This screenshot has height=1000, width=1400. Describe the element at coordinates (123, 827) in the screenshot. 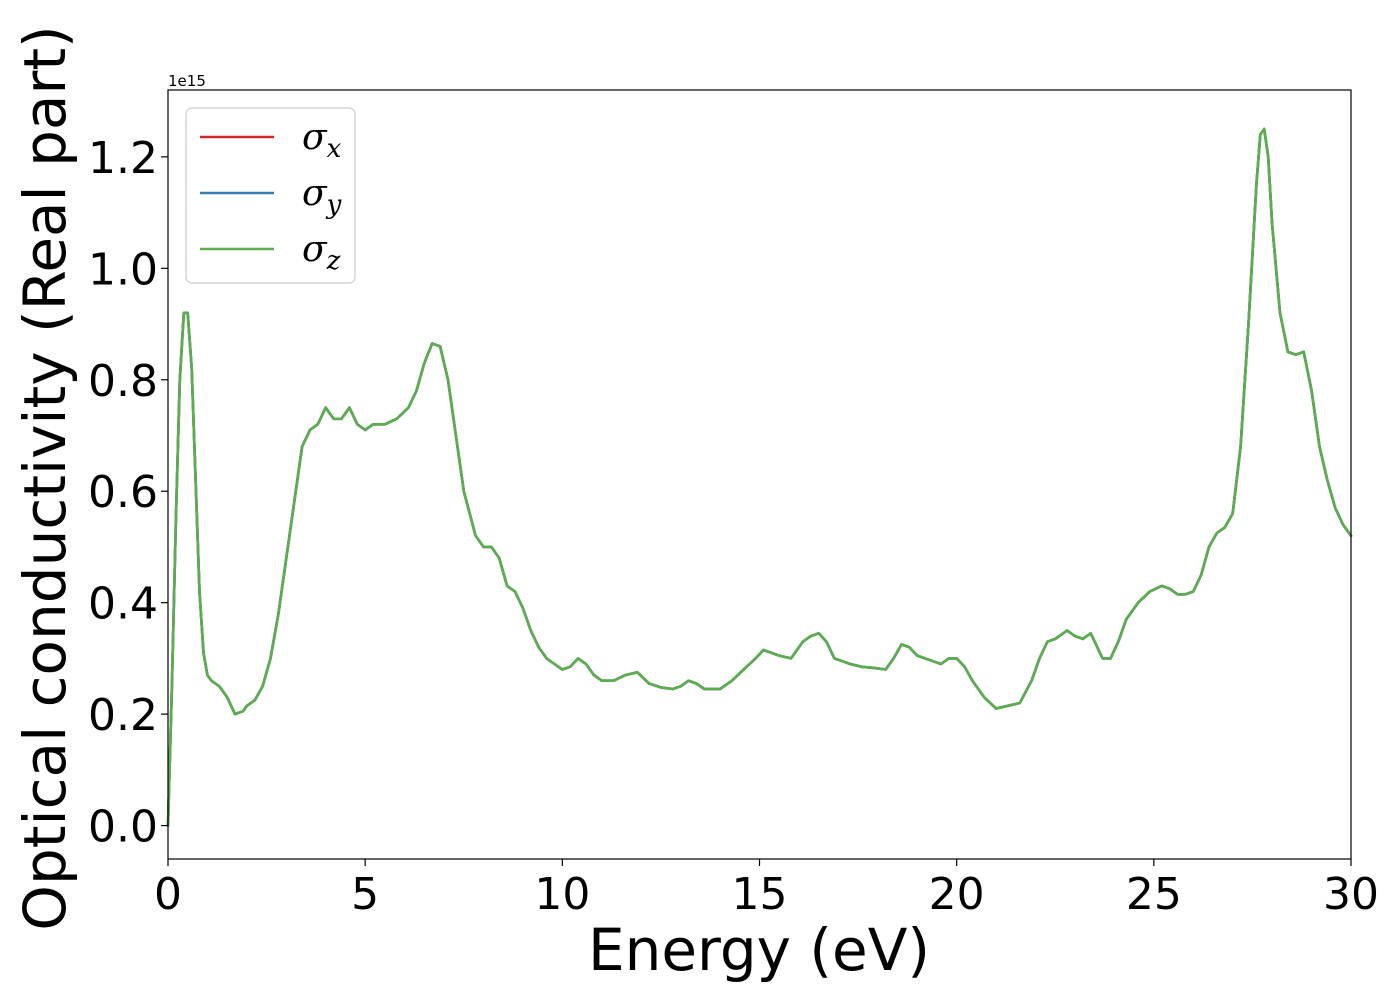

I see `y-tick-label: 0.0` at that location.